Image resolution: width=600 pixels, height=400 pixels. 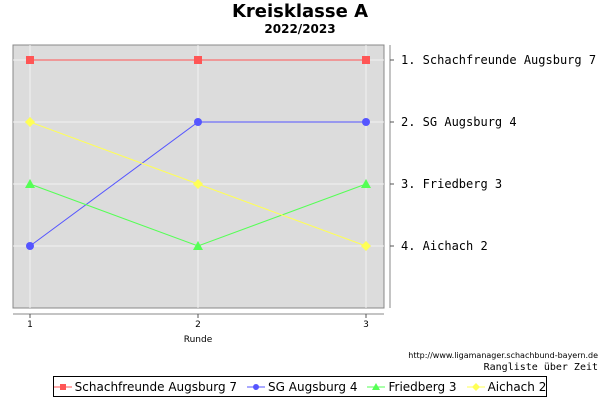 What do you see at coordinates (475, 386) in the screenshot?
I see `diamond-marker-icon` at bounding box center [475, 386].